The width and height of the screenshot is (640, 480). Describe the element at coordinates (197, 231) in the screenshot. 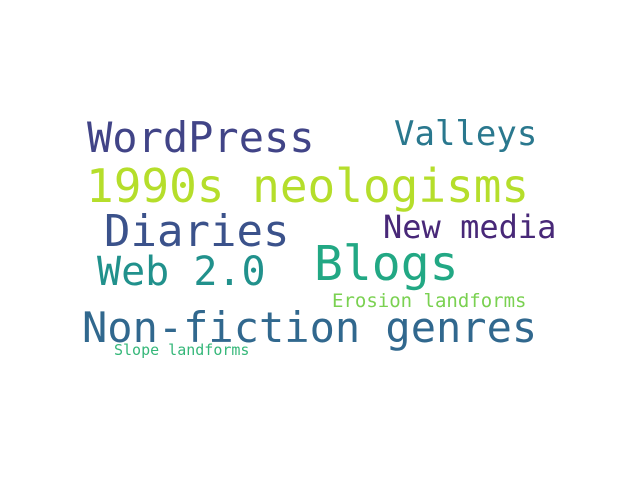

I see `word-diaries: Diaries` at that location.